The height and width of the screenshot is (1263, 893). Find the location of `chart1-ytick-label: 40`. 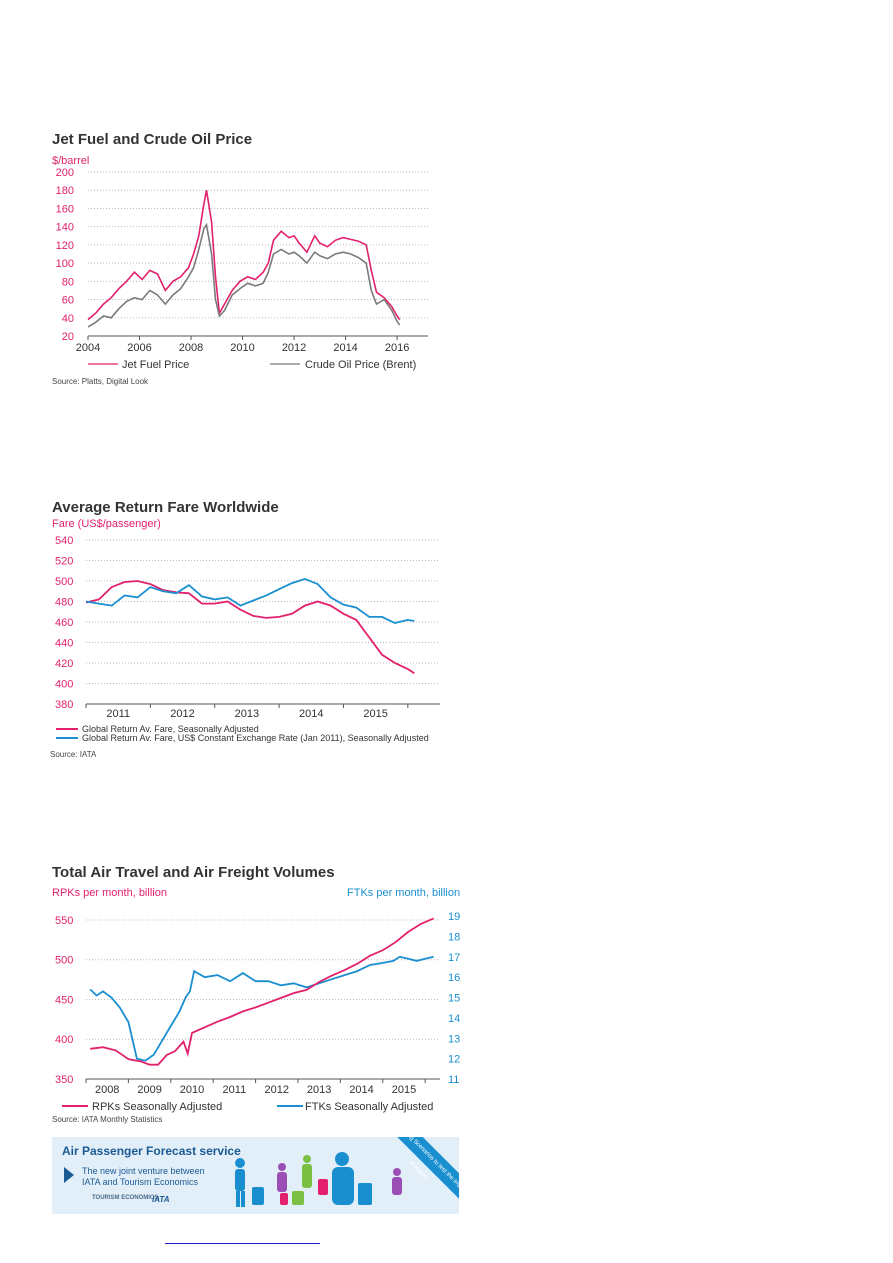

chart1-ytick-label: 40 is located at coordinates (68, 319).